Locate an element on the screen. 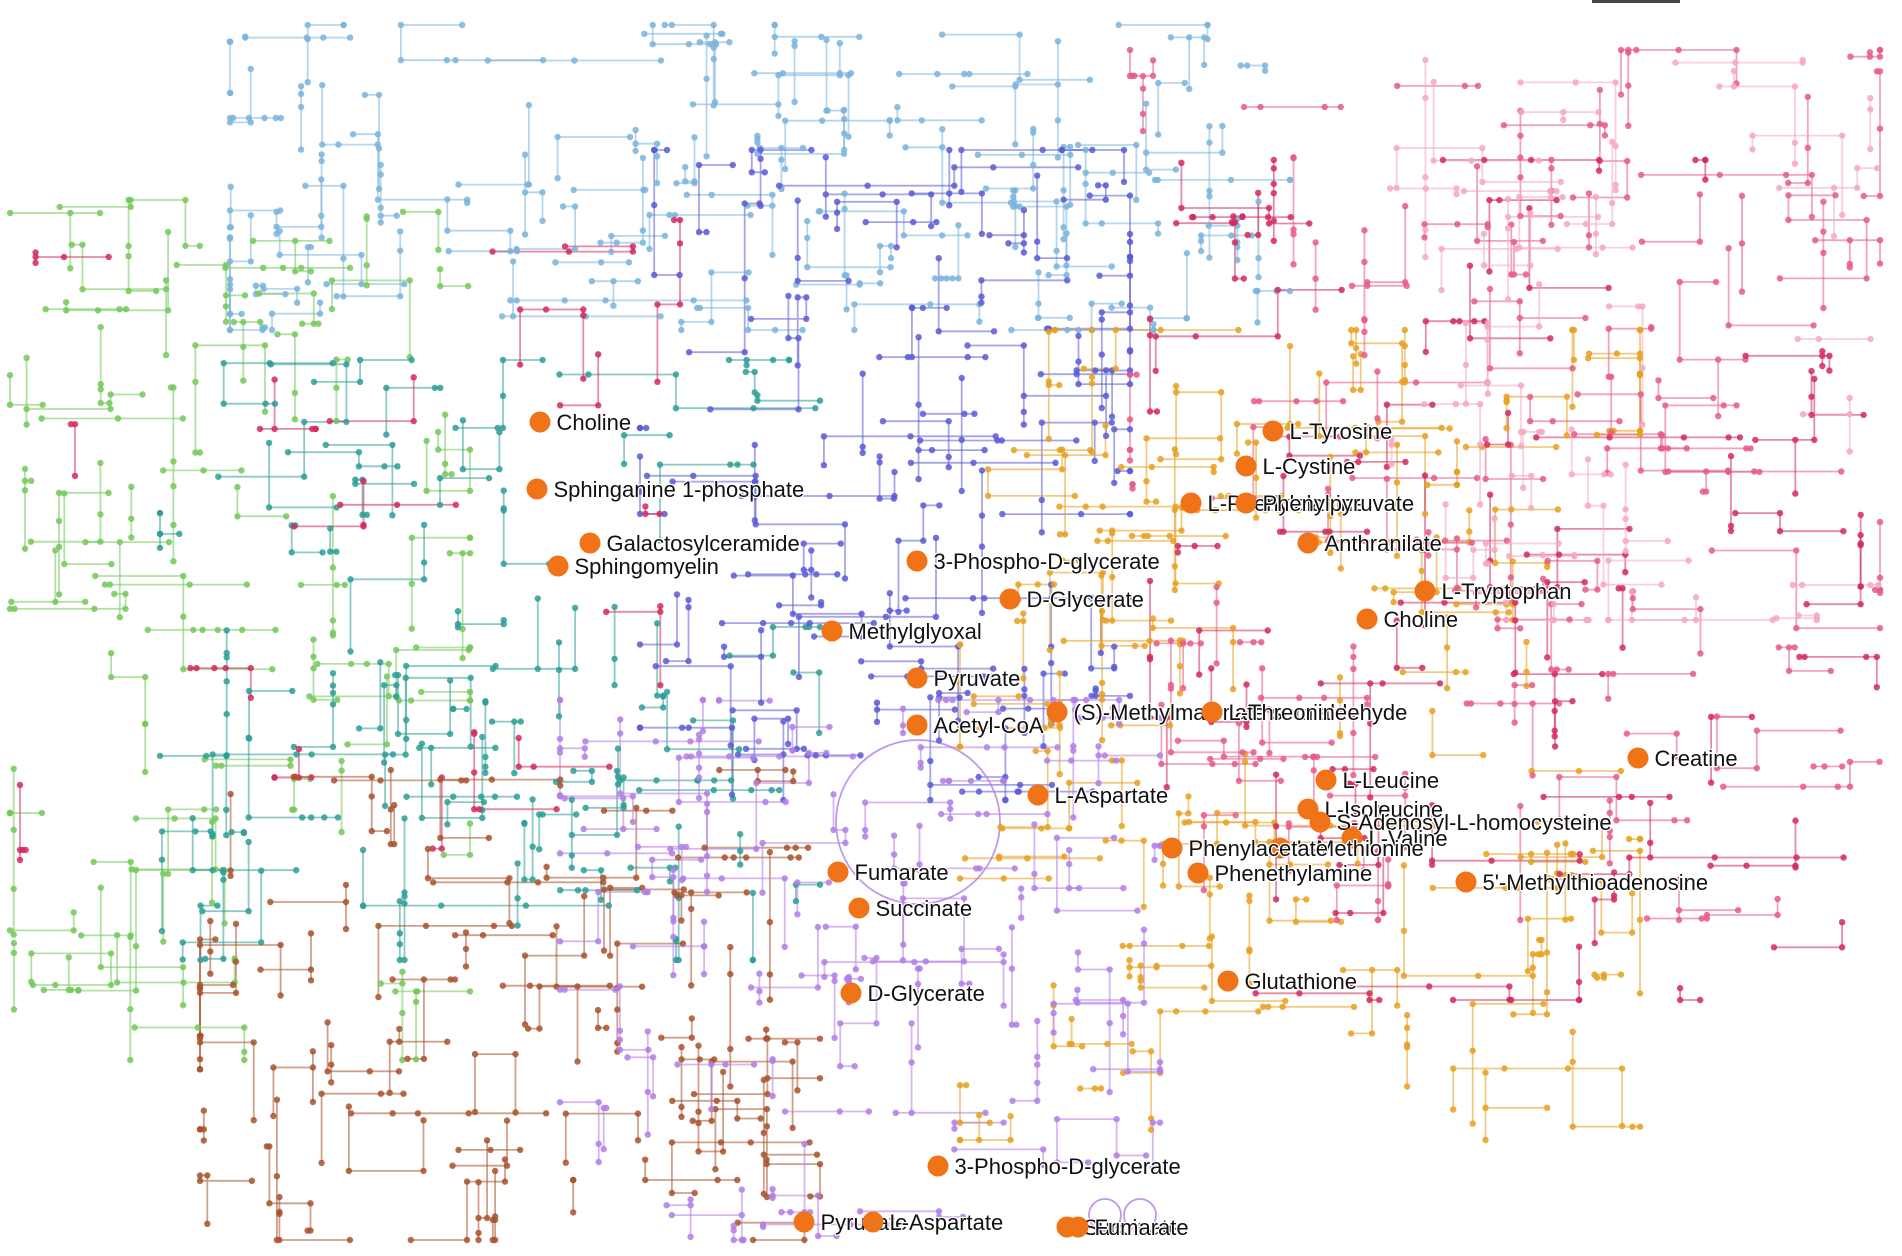  metabolite-m31: S-Adenosyl-L-homocysteine is located at coordinates (1461, 822).